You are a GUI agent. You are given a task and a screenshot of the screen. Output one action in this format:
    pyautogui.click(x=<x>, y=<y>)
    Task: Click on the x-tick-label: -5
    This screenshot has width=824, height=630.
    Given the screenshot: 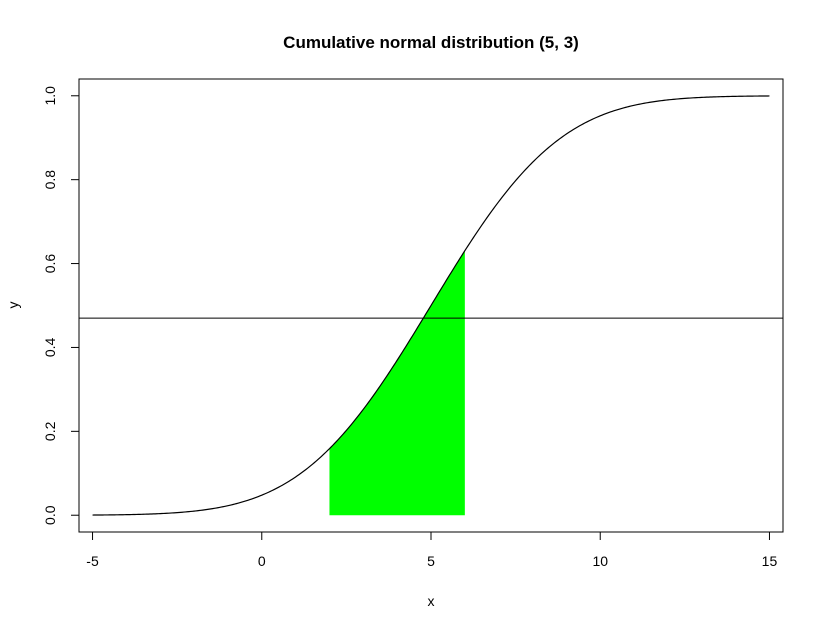 What is the action you would take?
    pyautogui.click(x=92, y=561)
    